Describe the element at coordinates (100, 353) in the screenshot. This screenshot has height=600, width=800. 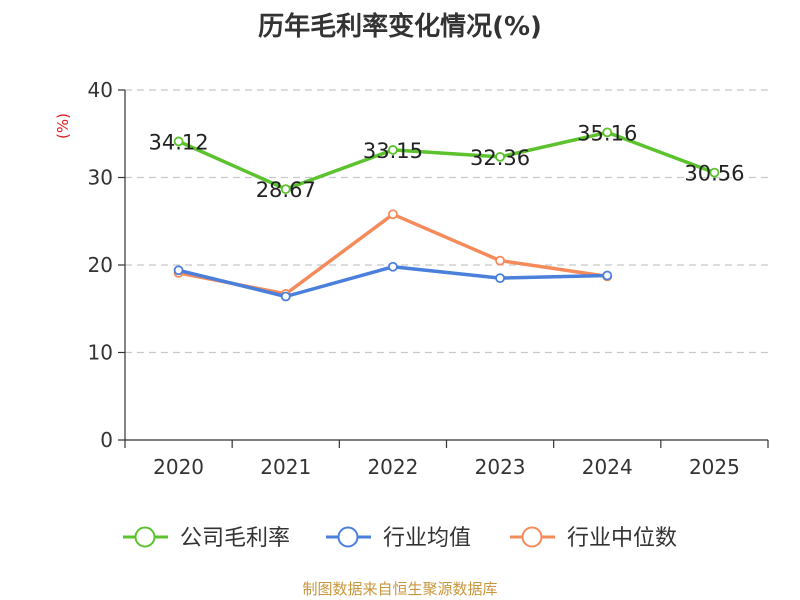
I see `y-tick-label: 10` at that location.